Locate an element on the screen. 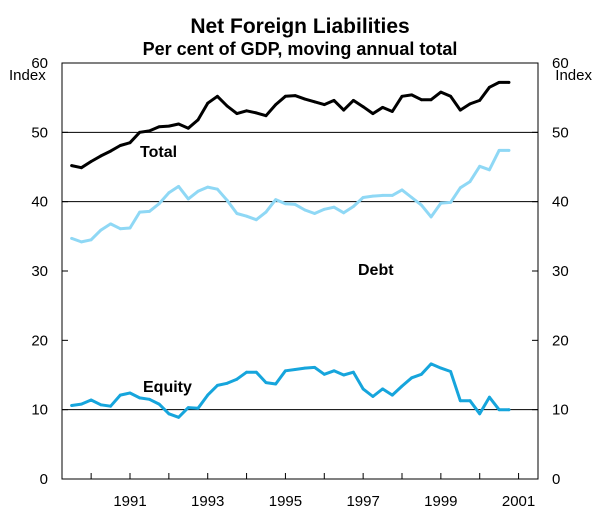 This screenshot has height=527, width=600. x-tick-label-2001: 2001 is located at coordinates (518, 501).